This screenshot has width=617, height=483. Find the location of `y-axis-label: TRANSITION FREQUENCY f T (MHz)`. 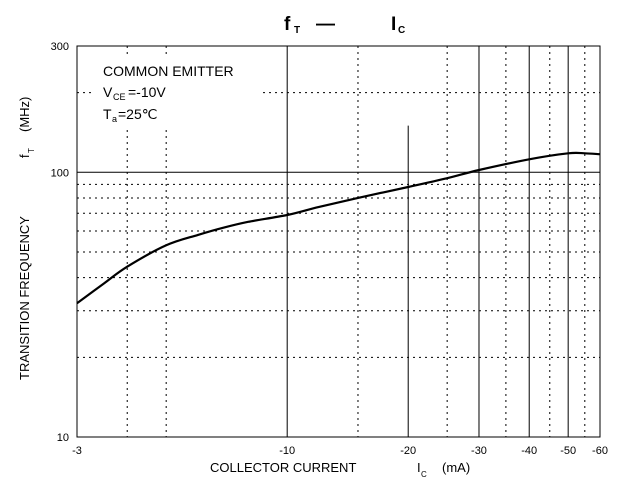

y-axis-label: TRANSITION FREQUENCY f T (MHz) is located at coordinates (26, 238).